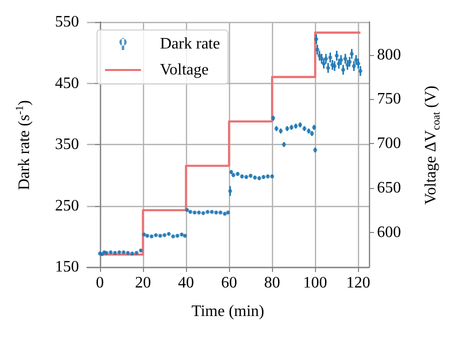 This screenshot has width=456, height=340. What do you see at coordinates (229, 283) in the screenshot?
I see `x-tick-label: 60` at bounding box center [229, 283].